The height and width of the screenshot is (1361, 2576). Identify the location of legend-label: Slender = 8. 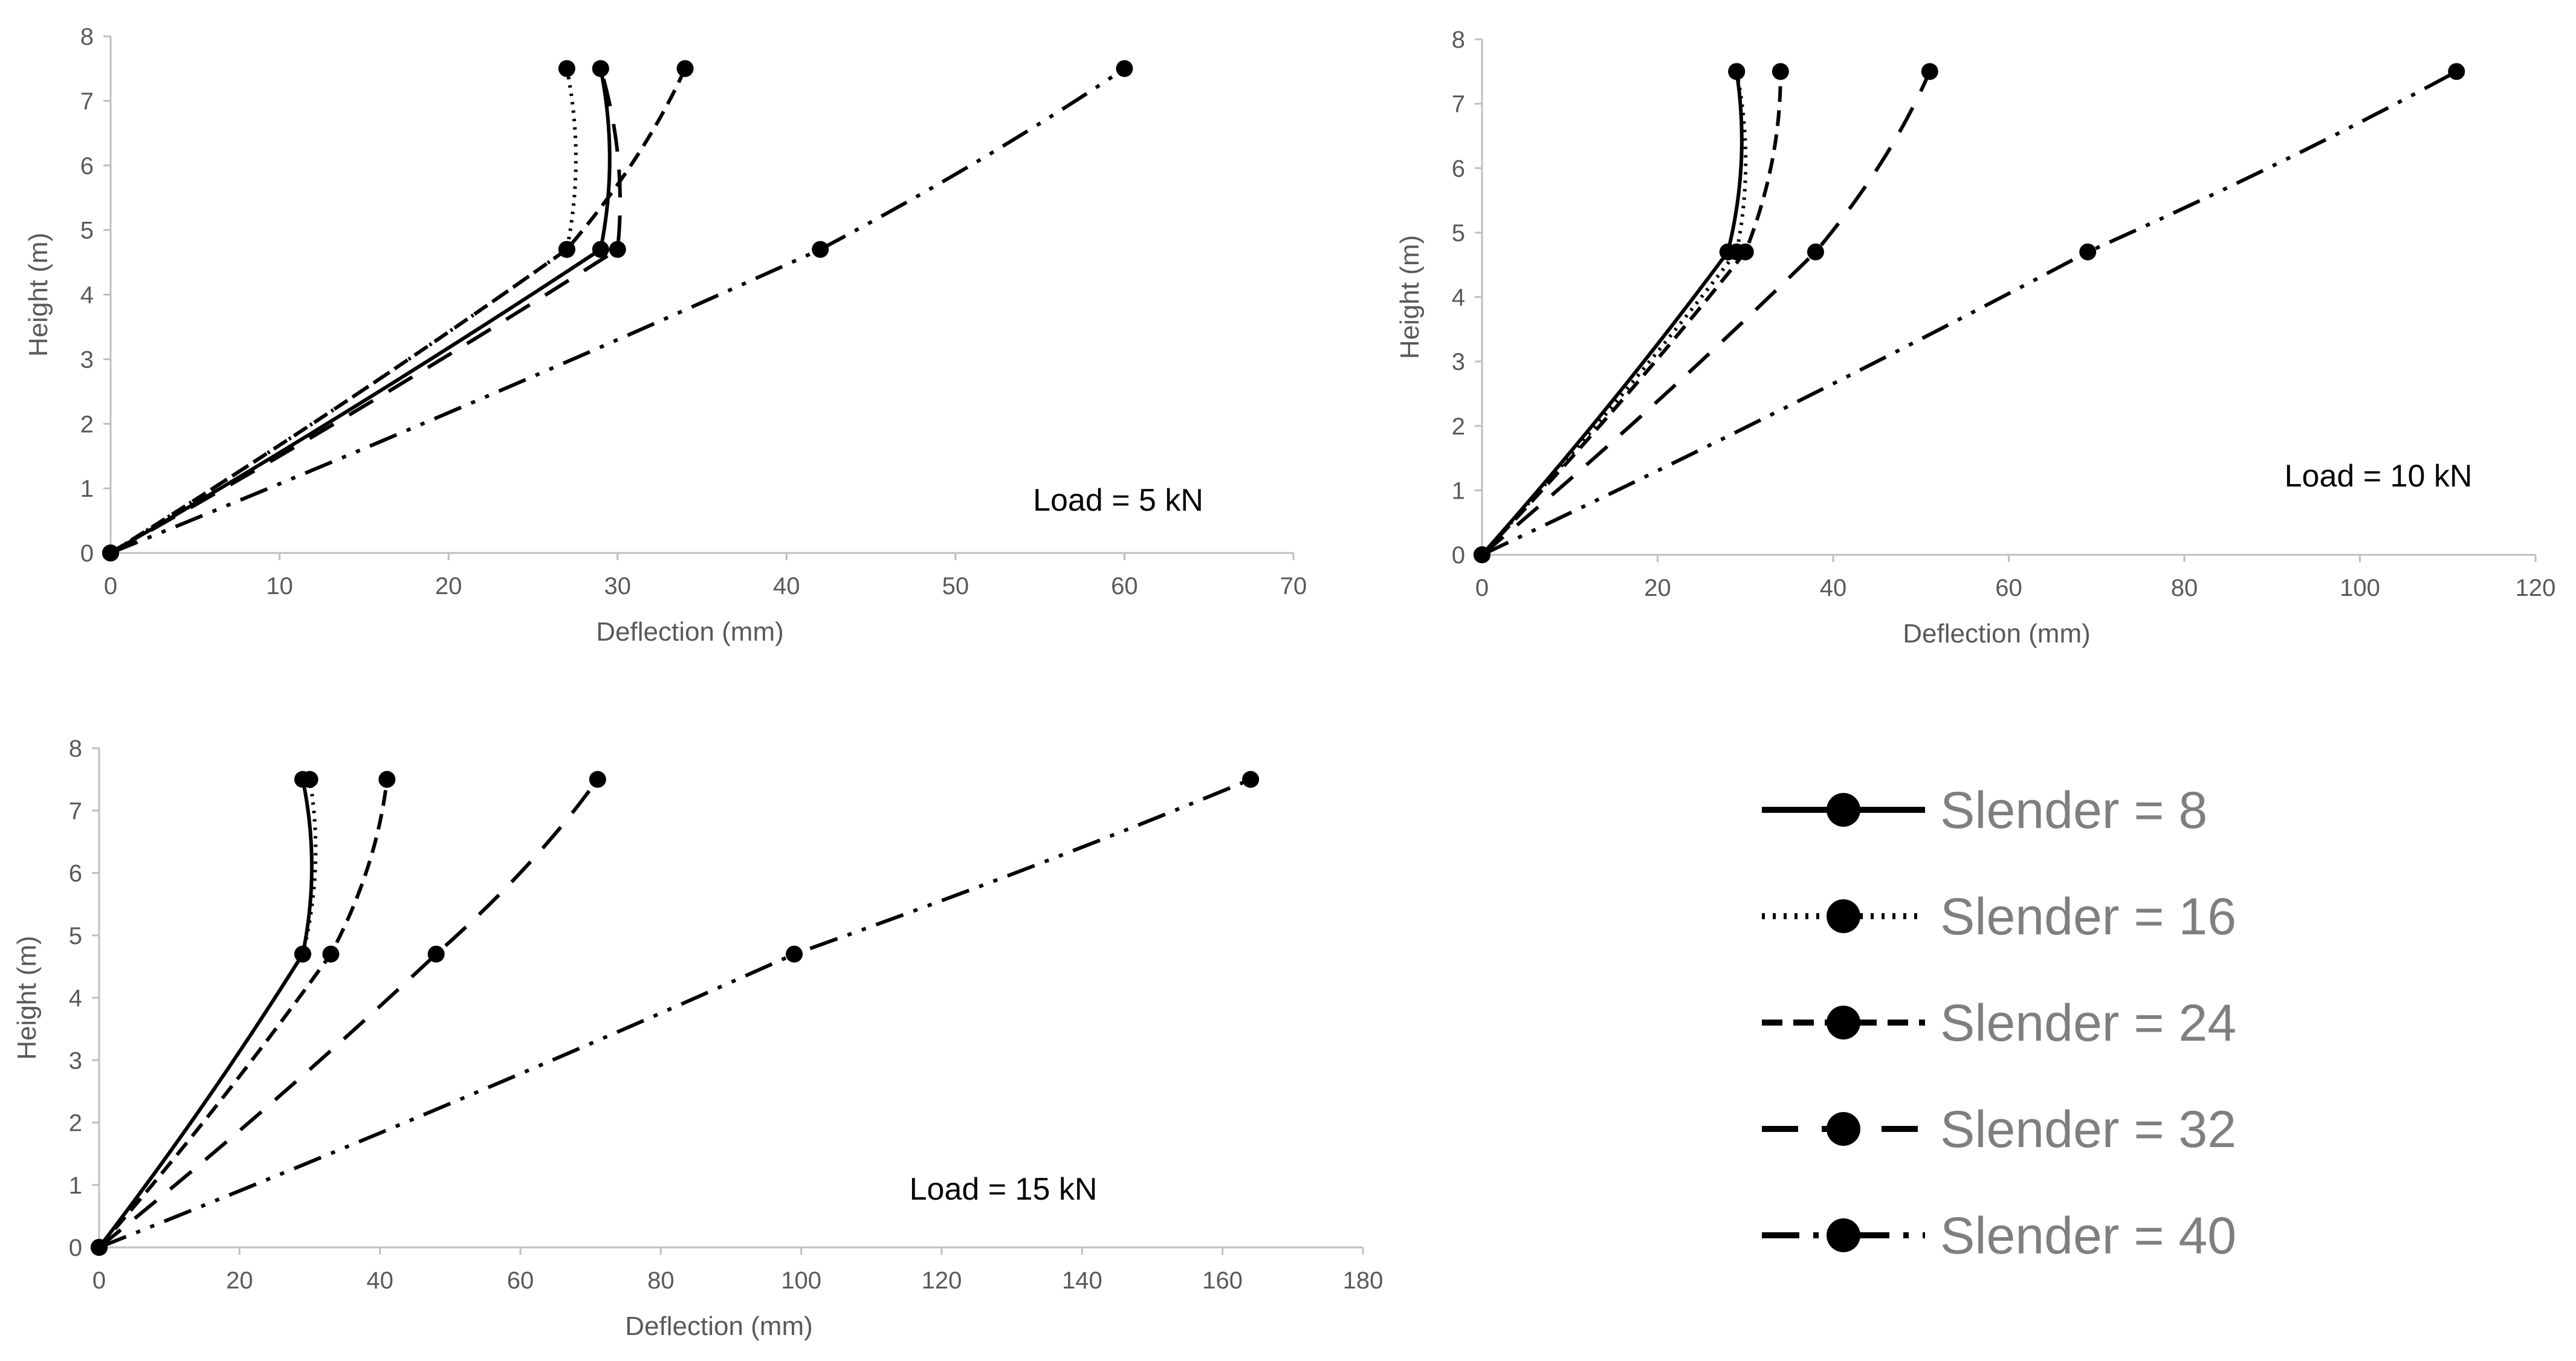
(2073, 810).